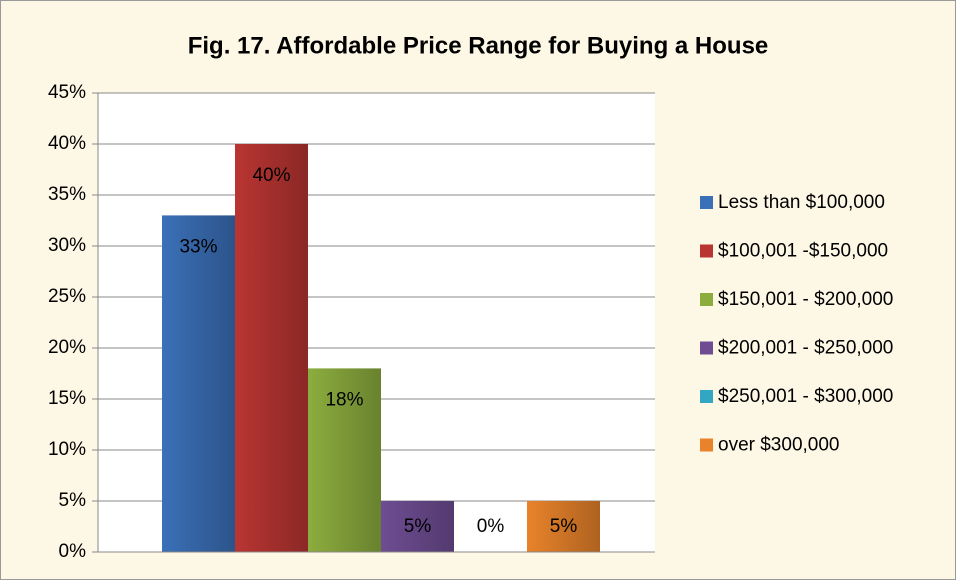 Image resolution: width=956 pixels, height=580 pixels. I want to click on data-label: 18%, so click(344, 399).